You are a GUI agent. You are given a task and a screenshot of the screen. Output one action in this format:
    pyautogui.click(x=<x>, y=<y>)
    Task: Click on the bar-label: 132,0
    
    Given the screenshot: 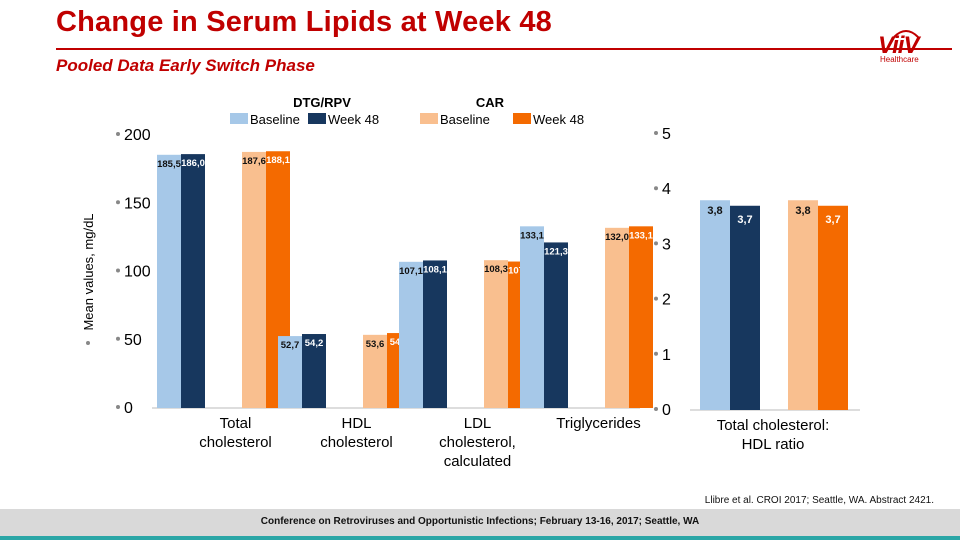 What is the action you would take?
    pyautogui.click(x=617, y=237)
    